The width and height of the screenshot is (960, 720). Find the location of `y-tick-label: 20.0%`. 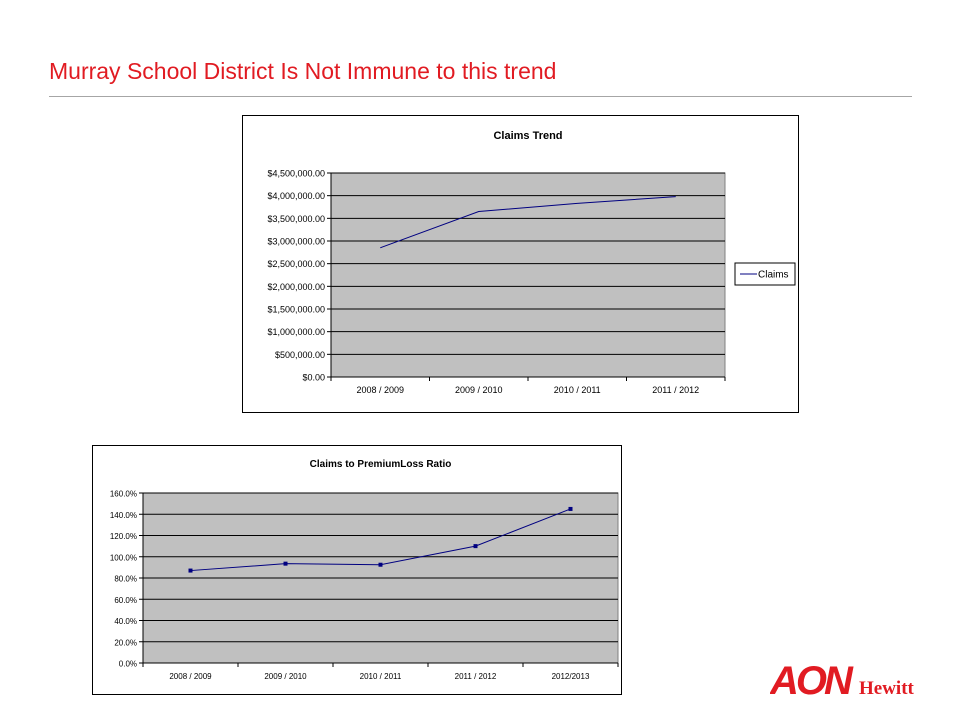

y-tick-label: 20.0% is located at coordinates (125, 642).